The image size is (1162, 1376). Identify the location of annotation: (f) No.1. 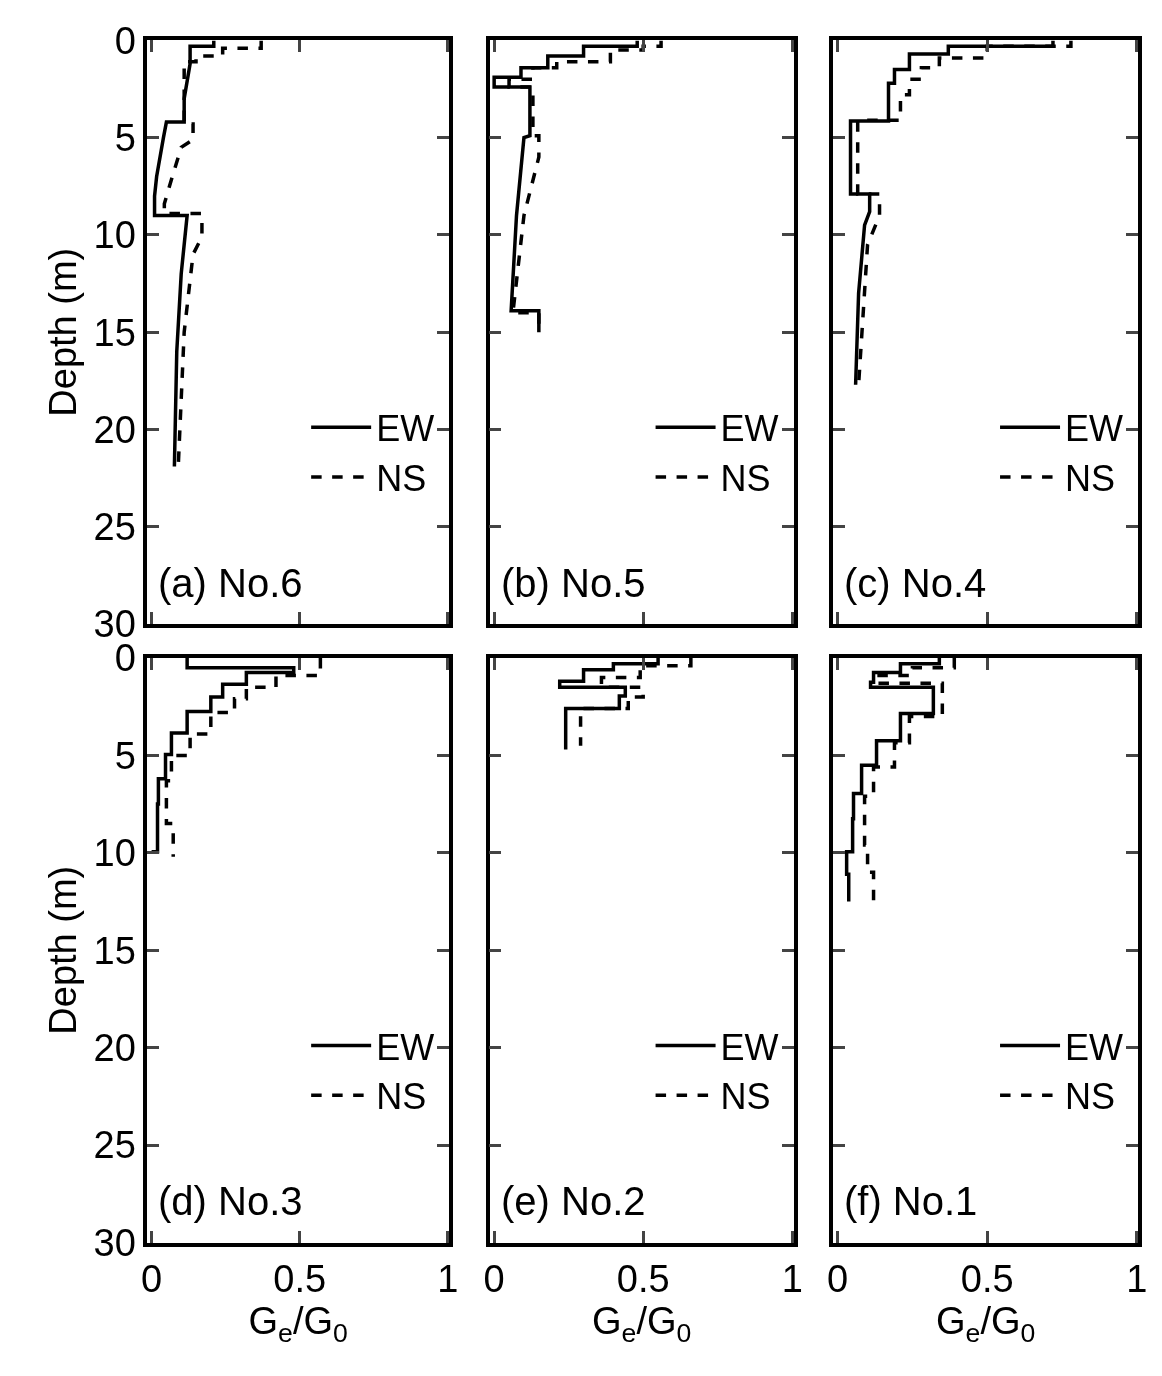
(911, 1201).